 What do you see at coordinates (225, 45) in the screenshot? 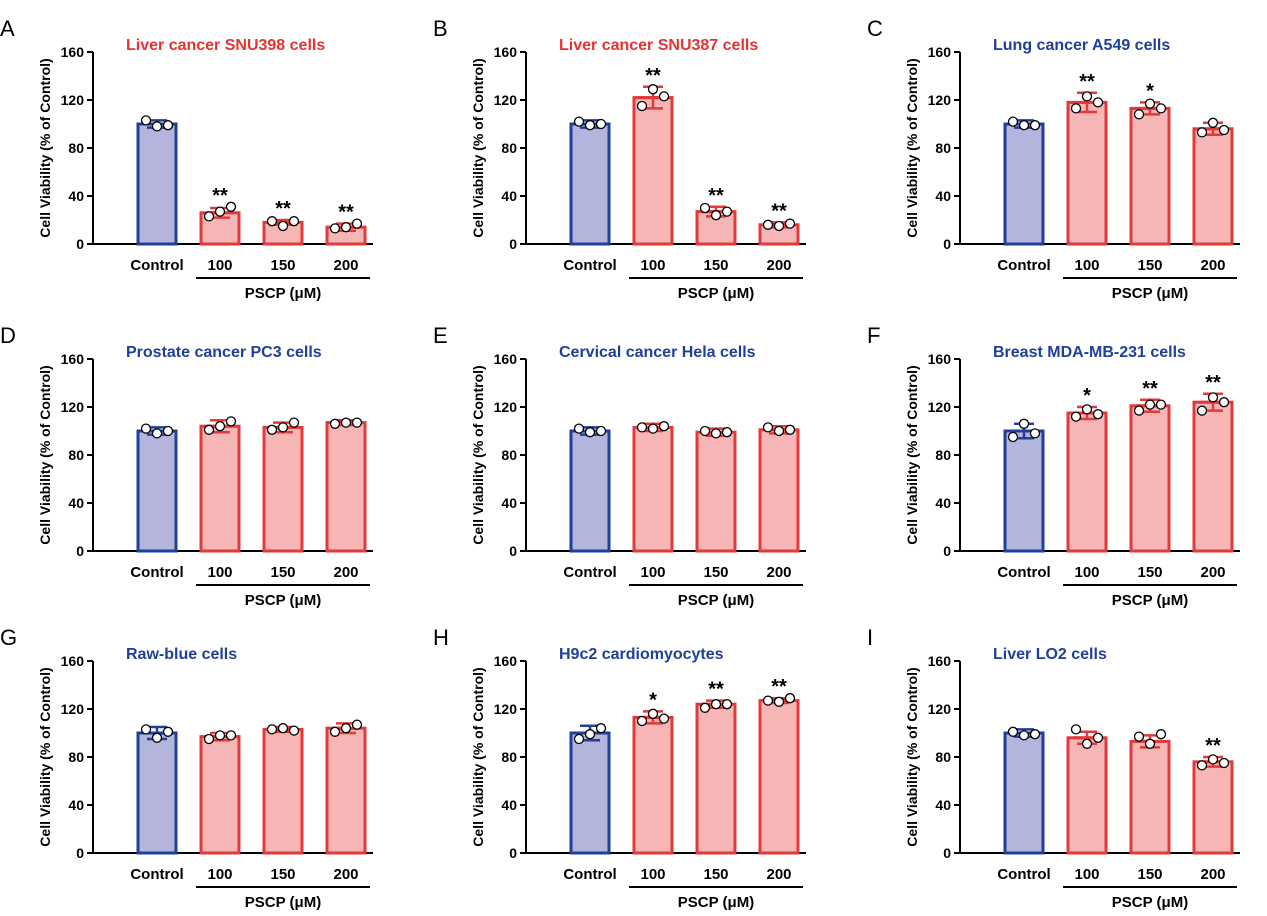
I see `chart-title: Liver cancer SNU398 cells` at bounding box center [225, 45].